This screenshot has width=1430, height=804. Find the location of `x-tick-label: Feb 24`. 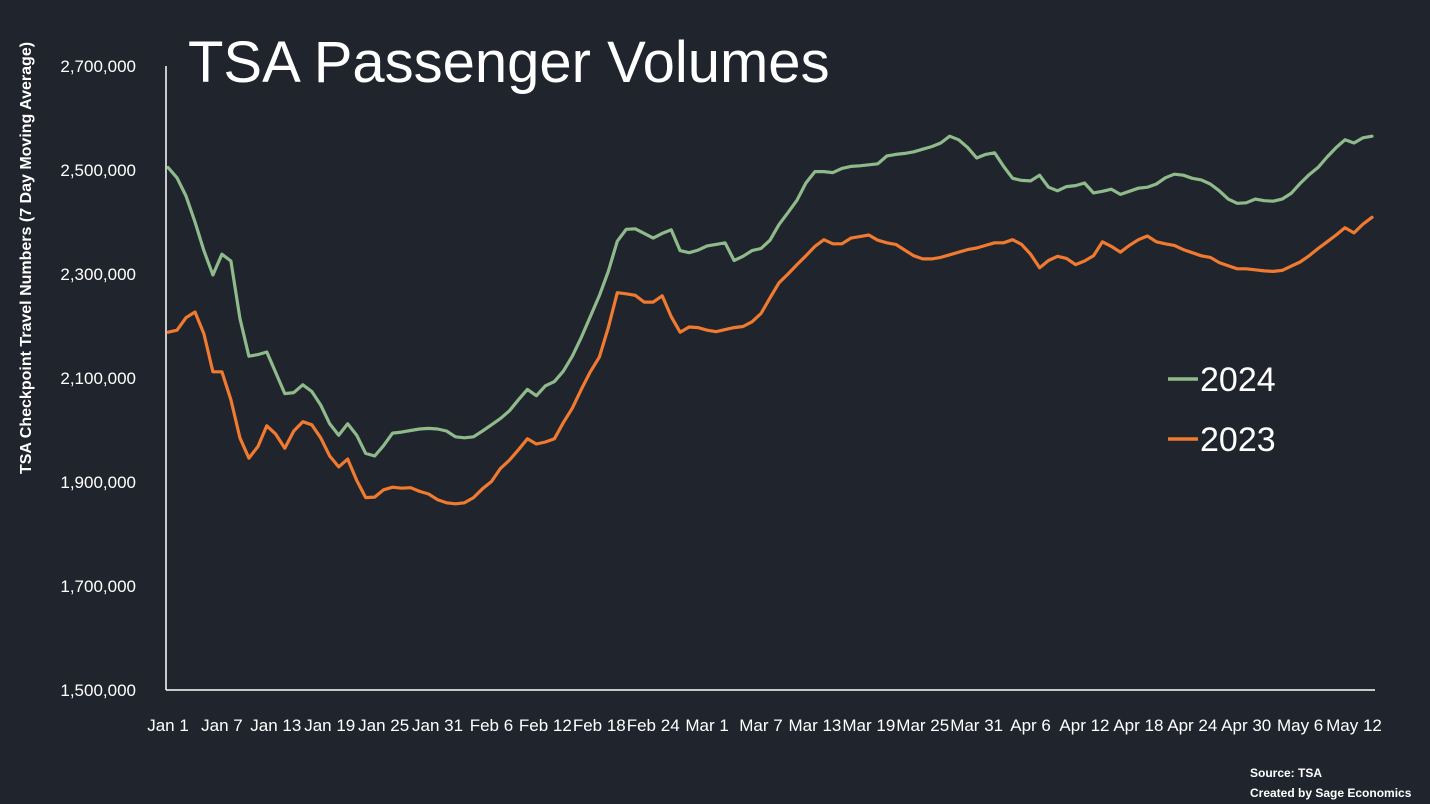

x-tick-label: Feb 24 is located at coordinates (653, 725).